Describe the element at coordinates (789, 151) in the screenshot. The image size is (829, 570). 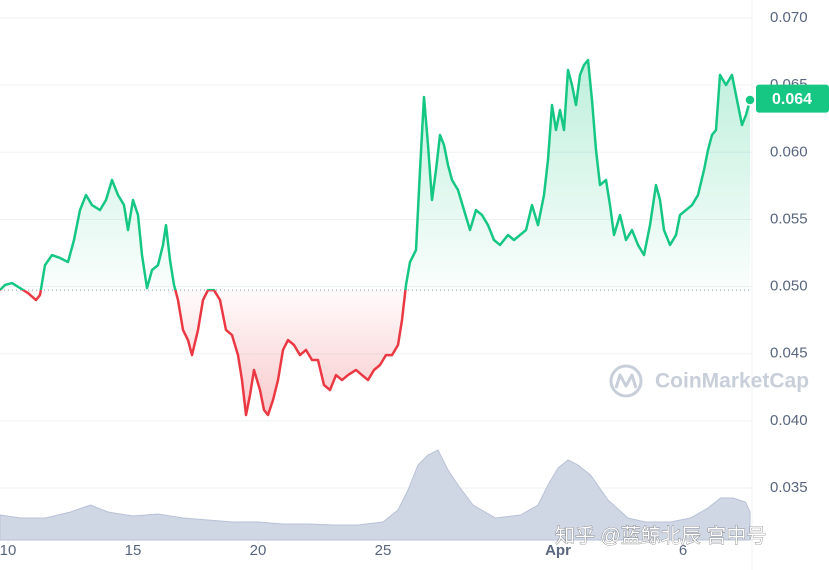
I see `y-tick-label: 0.060` at that location.